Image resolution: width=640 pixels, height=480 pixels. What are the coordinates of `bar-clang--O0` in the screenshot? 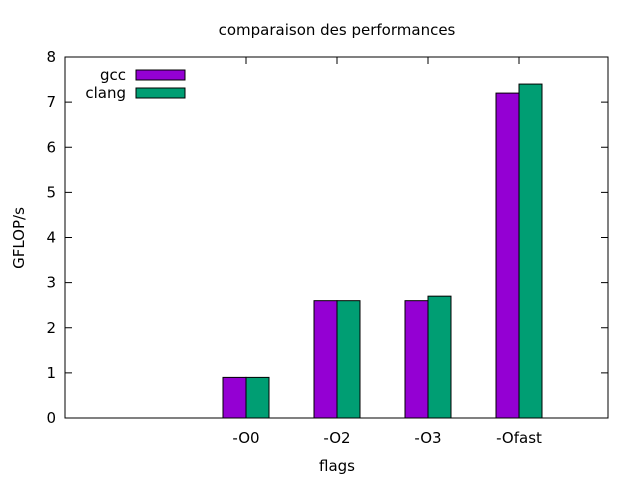 It's located at (257, 397).